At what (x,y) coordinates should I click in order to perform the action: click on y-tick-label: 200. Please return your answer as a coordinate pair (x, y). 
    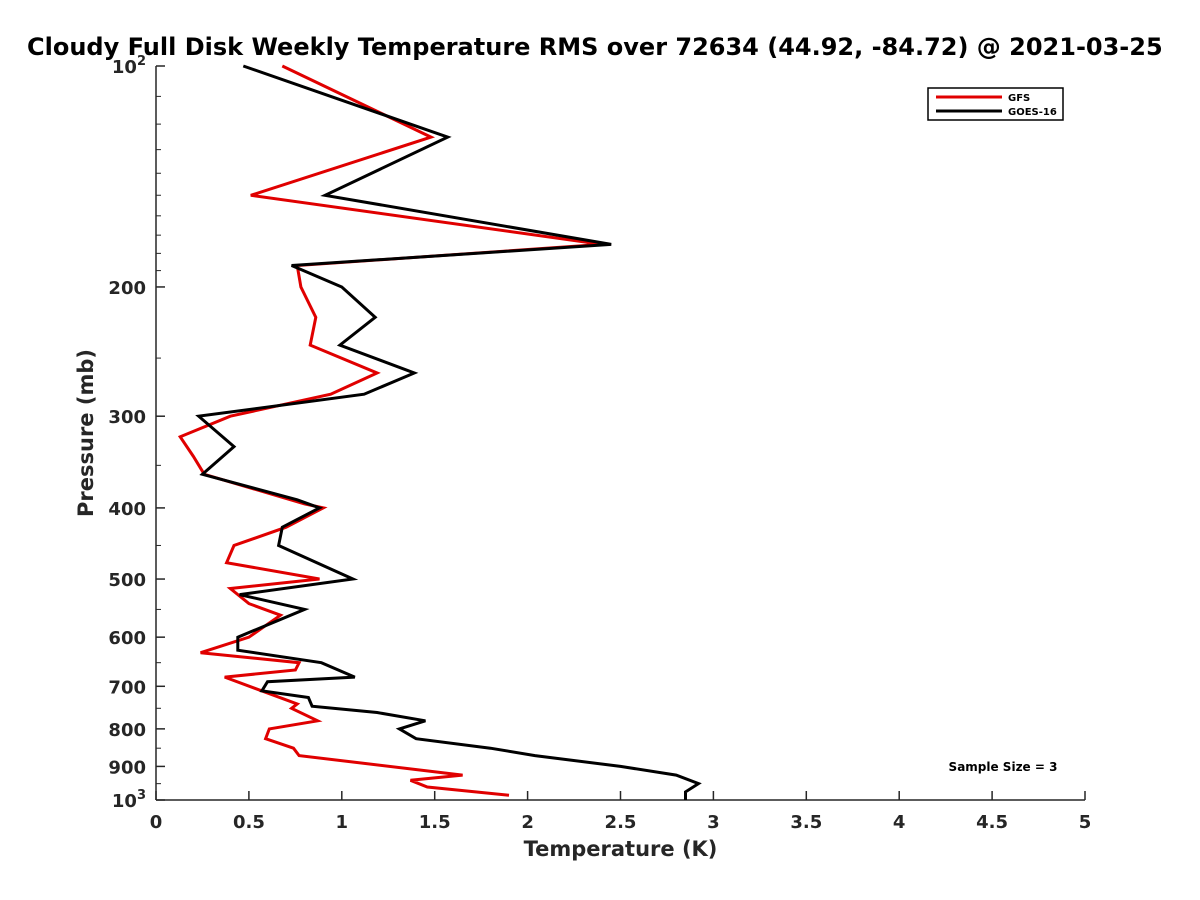
    Looking at the image, I should click on (127, 288).